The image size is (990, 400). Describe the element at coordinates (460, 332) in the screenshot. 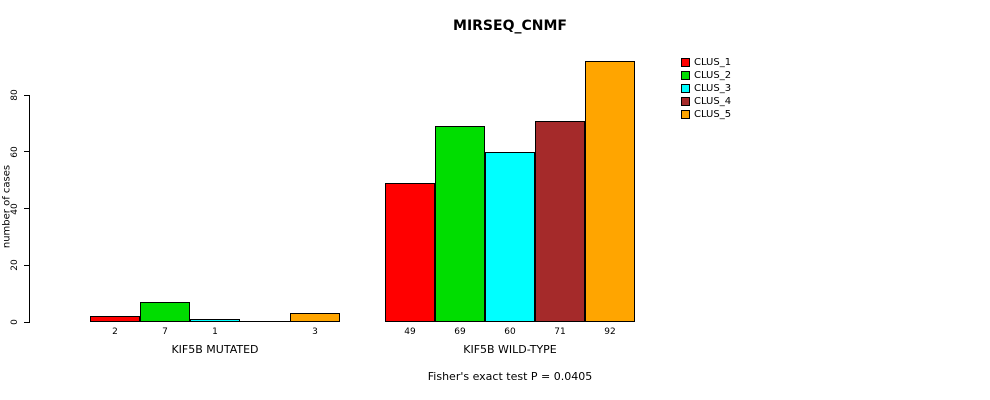

I see `bar-value-label: 69` at that location.